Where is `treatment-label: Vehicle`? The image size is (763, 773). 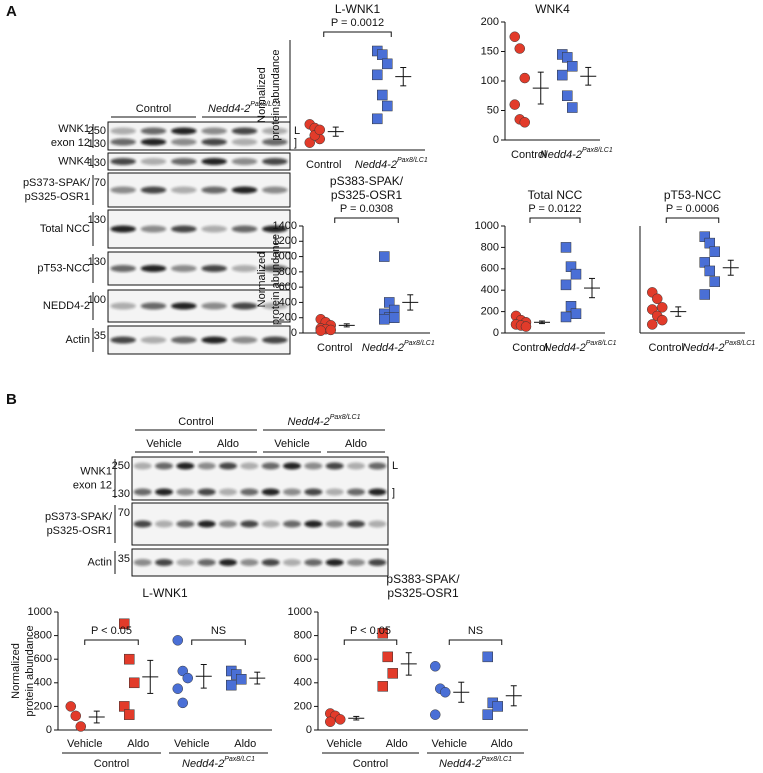 treatment-label: Vehicle is located at coordinates (163, 444).